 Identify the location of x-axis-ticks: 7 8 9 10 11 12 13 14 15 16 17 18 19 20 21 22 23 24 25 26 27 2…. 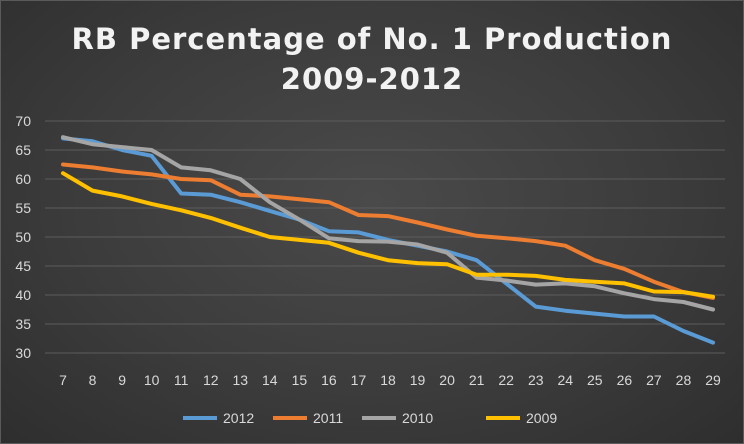
(390, 380).